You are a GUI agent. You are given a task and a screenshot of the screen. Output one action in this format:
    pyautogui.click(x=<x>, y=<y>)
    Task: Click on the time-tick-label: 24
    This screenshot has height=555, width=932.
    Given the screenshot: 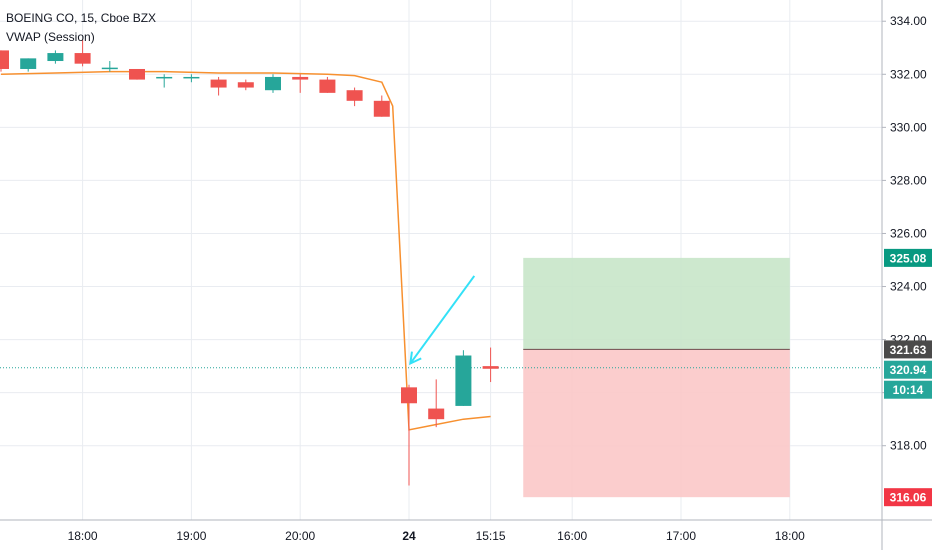 What is the action you would take?
    pyautogui.click(x=409, y=536)
    